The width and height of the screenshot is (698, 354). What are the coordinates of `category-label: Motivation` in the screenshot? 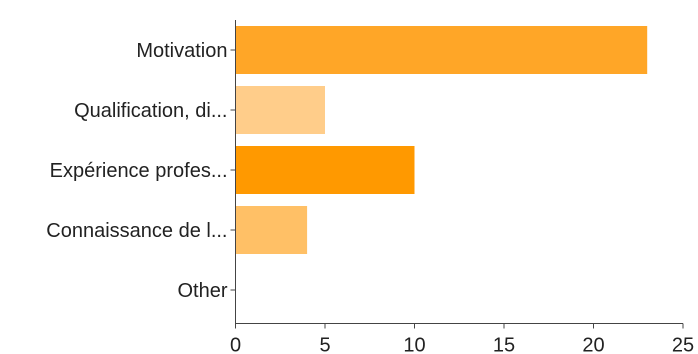 It's located at (181, 51).